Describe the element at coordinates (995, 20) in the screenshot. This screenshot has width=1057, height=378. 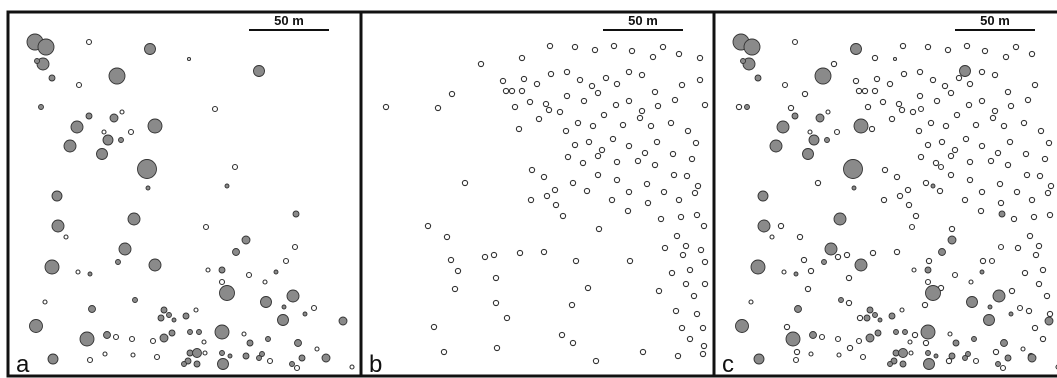
I see `panel-c-scale-label: 50 m` at that location.